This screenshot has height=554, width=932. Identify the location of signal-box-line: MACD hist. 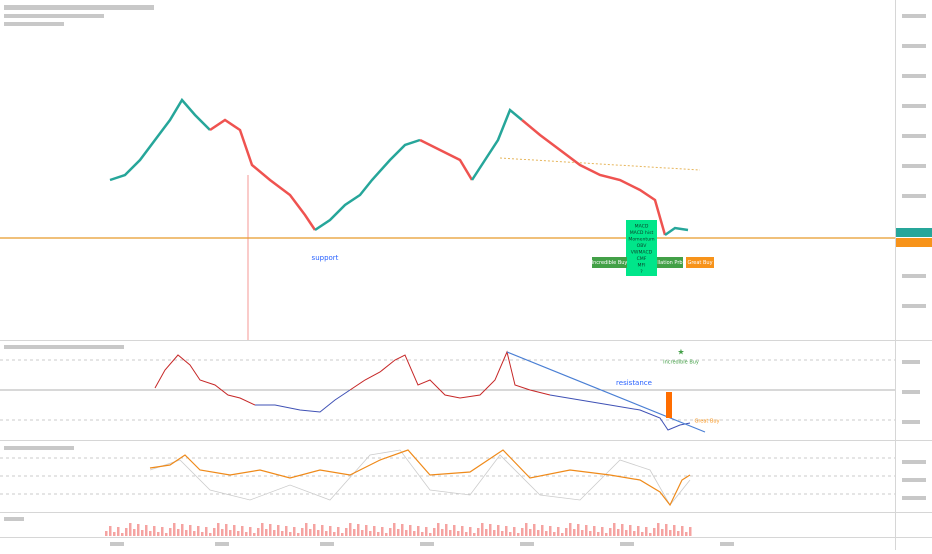
(642, 233).